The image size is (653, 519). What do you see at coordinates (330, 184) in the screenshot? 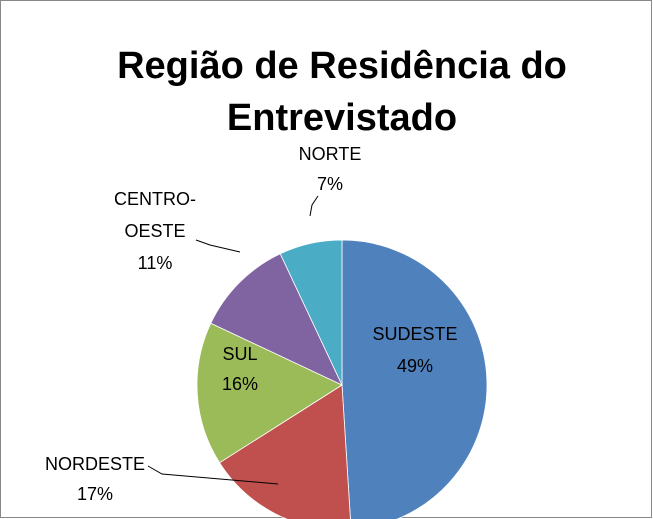
I see `slice-value-label: 7%` at bounding box center [330, 184].